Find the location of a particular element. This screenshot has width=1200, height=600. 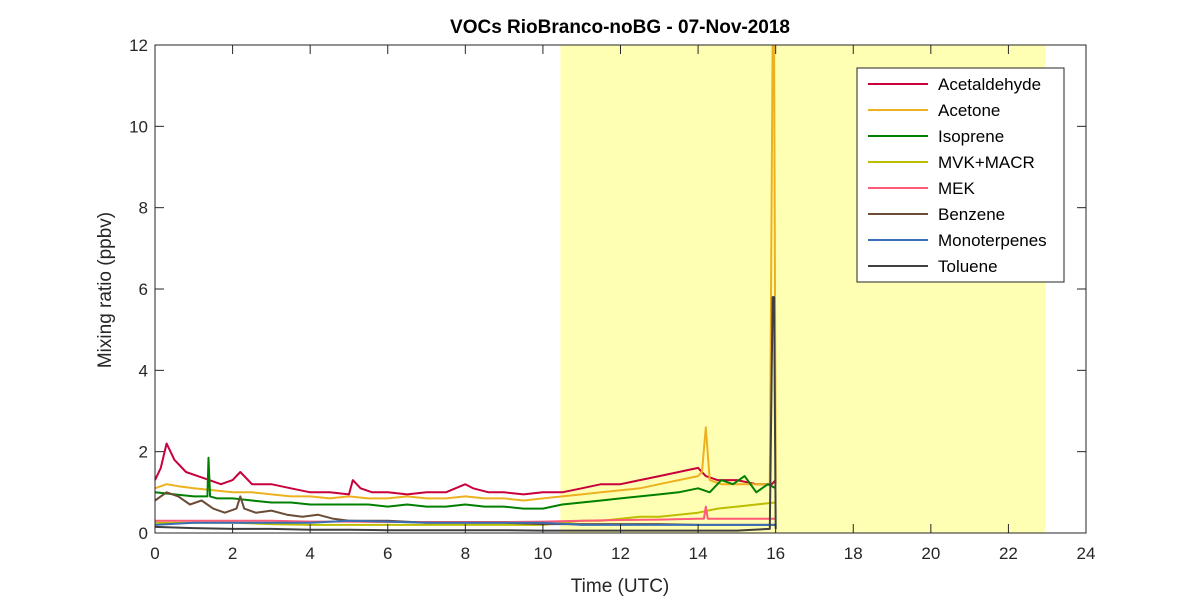

legend-label-5: Benzene is located at coordinates (971, 214).